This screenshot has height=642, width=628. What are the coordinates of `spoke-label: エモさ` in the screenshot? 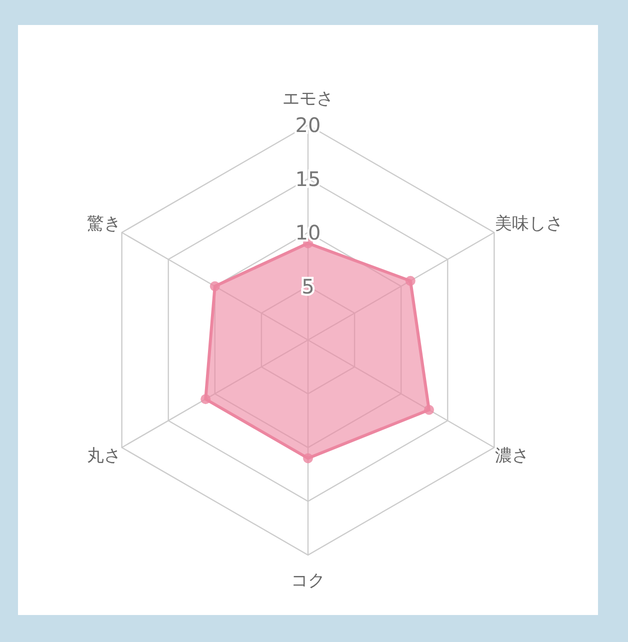 It's located at (308, 99).